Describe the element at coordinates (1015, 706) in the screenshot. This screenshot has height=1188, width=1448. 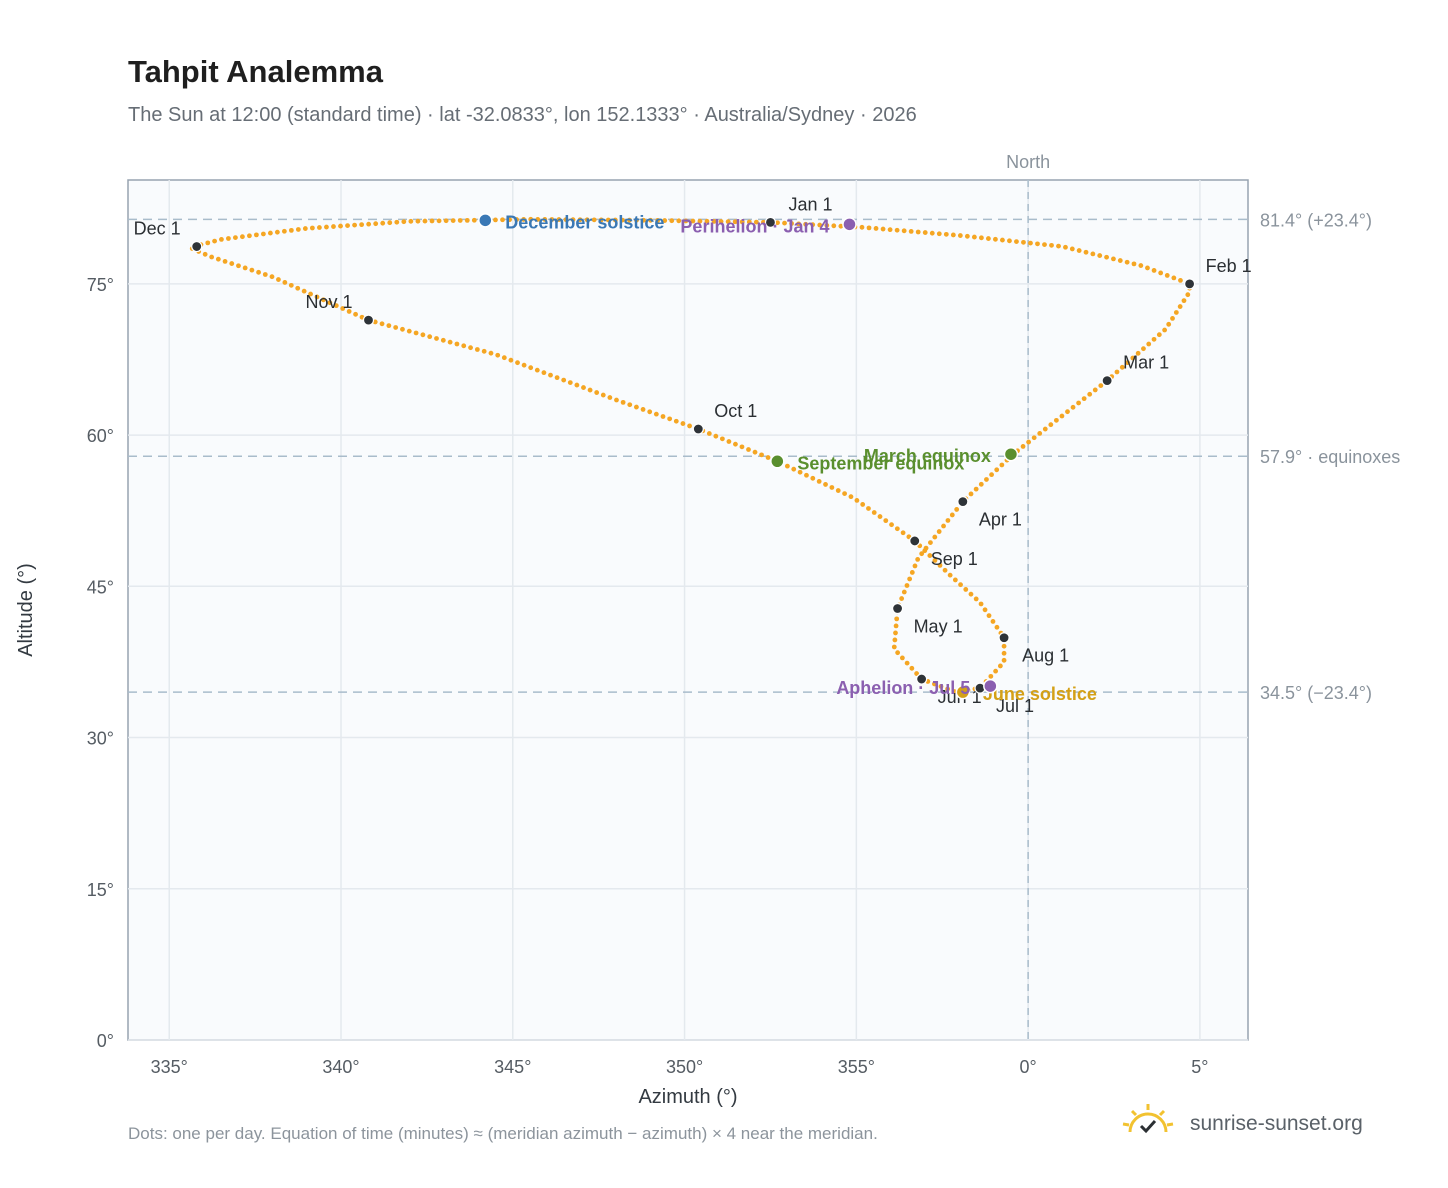
I see `month-label: Jul 1` at that location.